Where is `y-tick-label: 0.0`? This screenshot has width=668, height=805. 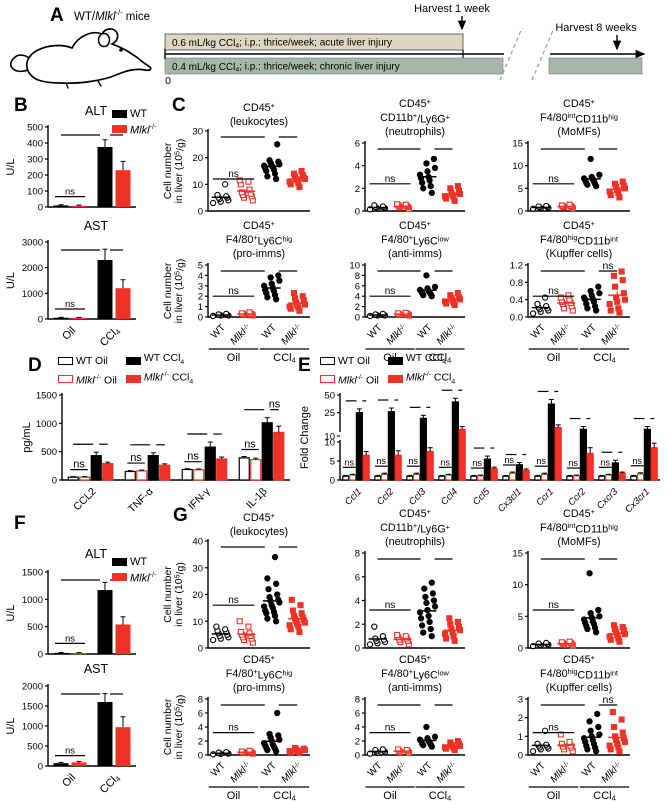
y-tick-label: 0.0 is located at coordinates (516, 318).